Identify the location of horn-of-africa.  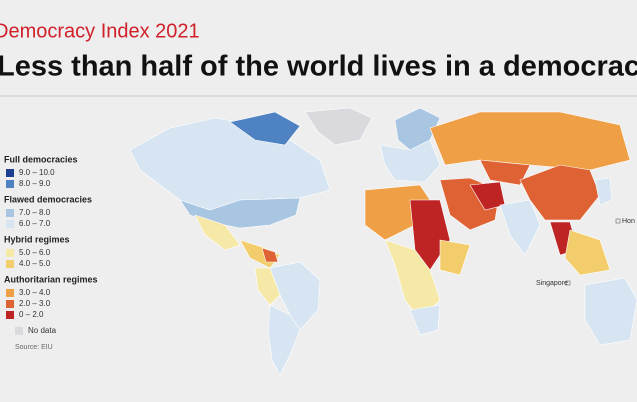
(455, 257).